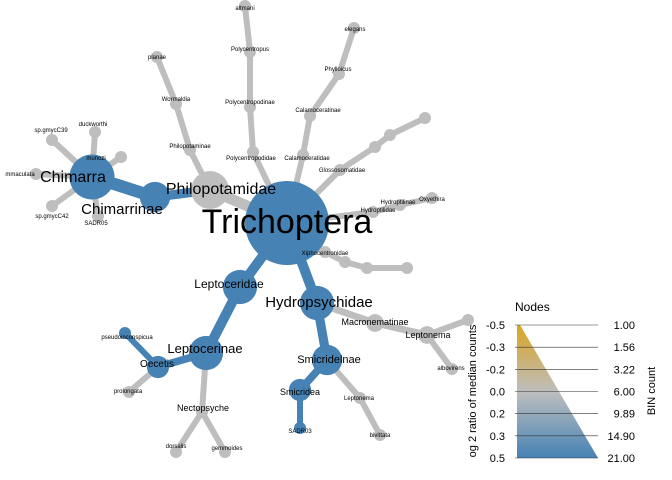 The height and width of the screenshot is (480, 672). I want to click on node-sp_gmyc39, so click(52, 140).